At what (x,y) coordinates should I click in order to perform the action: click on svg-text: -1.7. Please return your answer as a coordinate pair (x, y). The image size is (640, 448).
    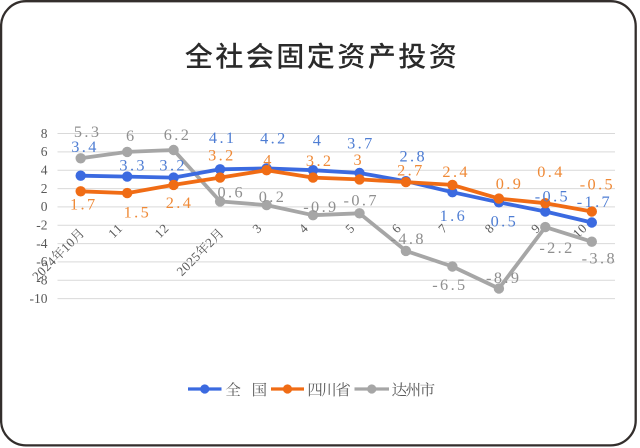
    Looking at the image, I should click on (594, 201).